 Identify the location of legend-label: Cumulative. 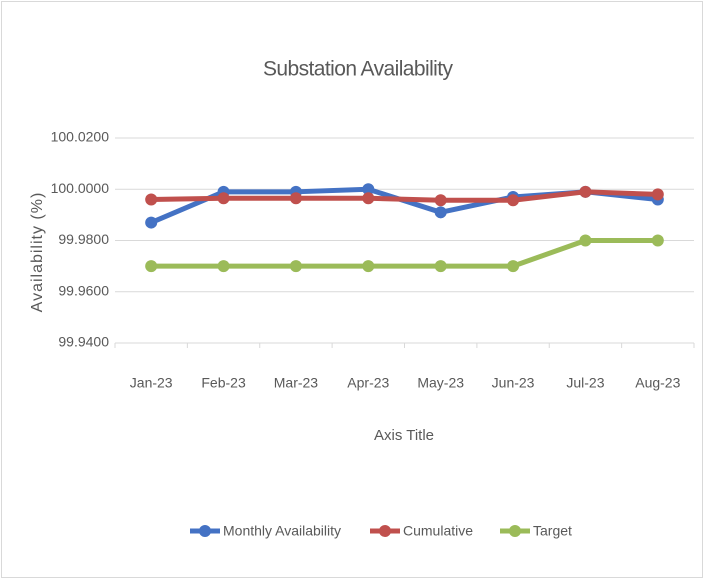
(438, 531).